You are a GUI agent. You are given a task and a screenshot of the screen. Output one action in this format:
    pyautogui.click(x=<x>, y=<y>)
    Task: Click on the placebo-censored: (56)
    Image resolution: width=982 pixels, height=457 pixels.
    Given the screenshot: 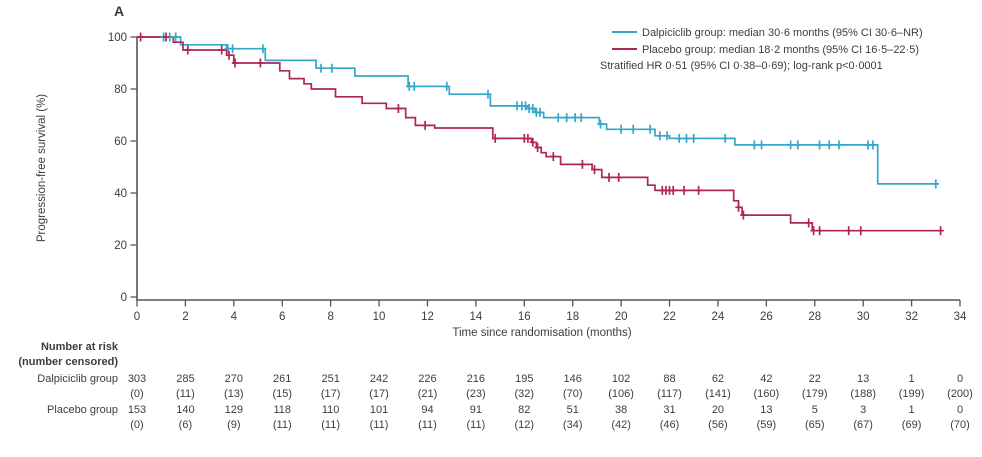 What is the action you would take?
    pyautogui.click(x=718, y=425)
    